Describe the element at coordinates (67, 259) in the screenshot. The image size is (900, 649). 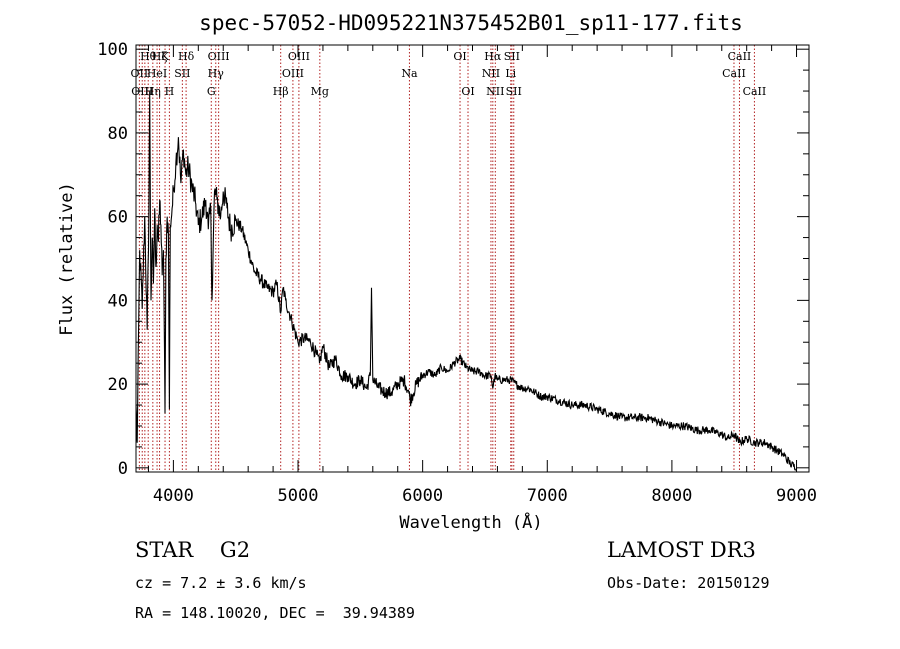
I see `y-axis-label: Flux (relative)` at that location.